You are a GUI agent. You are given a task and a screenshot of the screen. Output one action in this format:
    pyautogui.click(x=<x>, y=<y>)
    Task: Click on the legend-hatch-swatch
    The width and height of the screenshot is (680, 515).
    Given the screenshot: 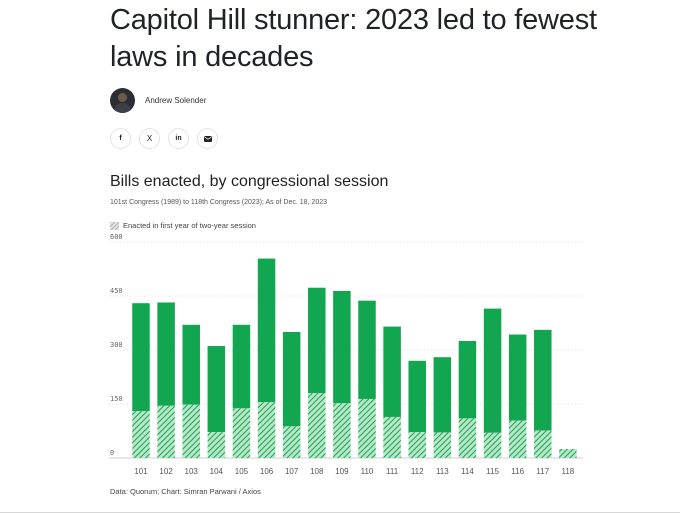 What is the action you would take?
    pyautogui.click(x=114, y=225)
    